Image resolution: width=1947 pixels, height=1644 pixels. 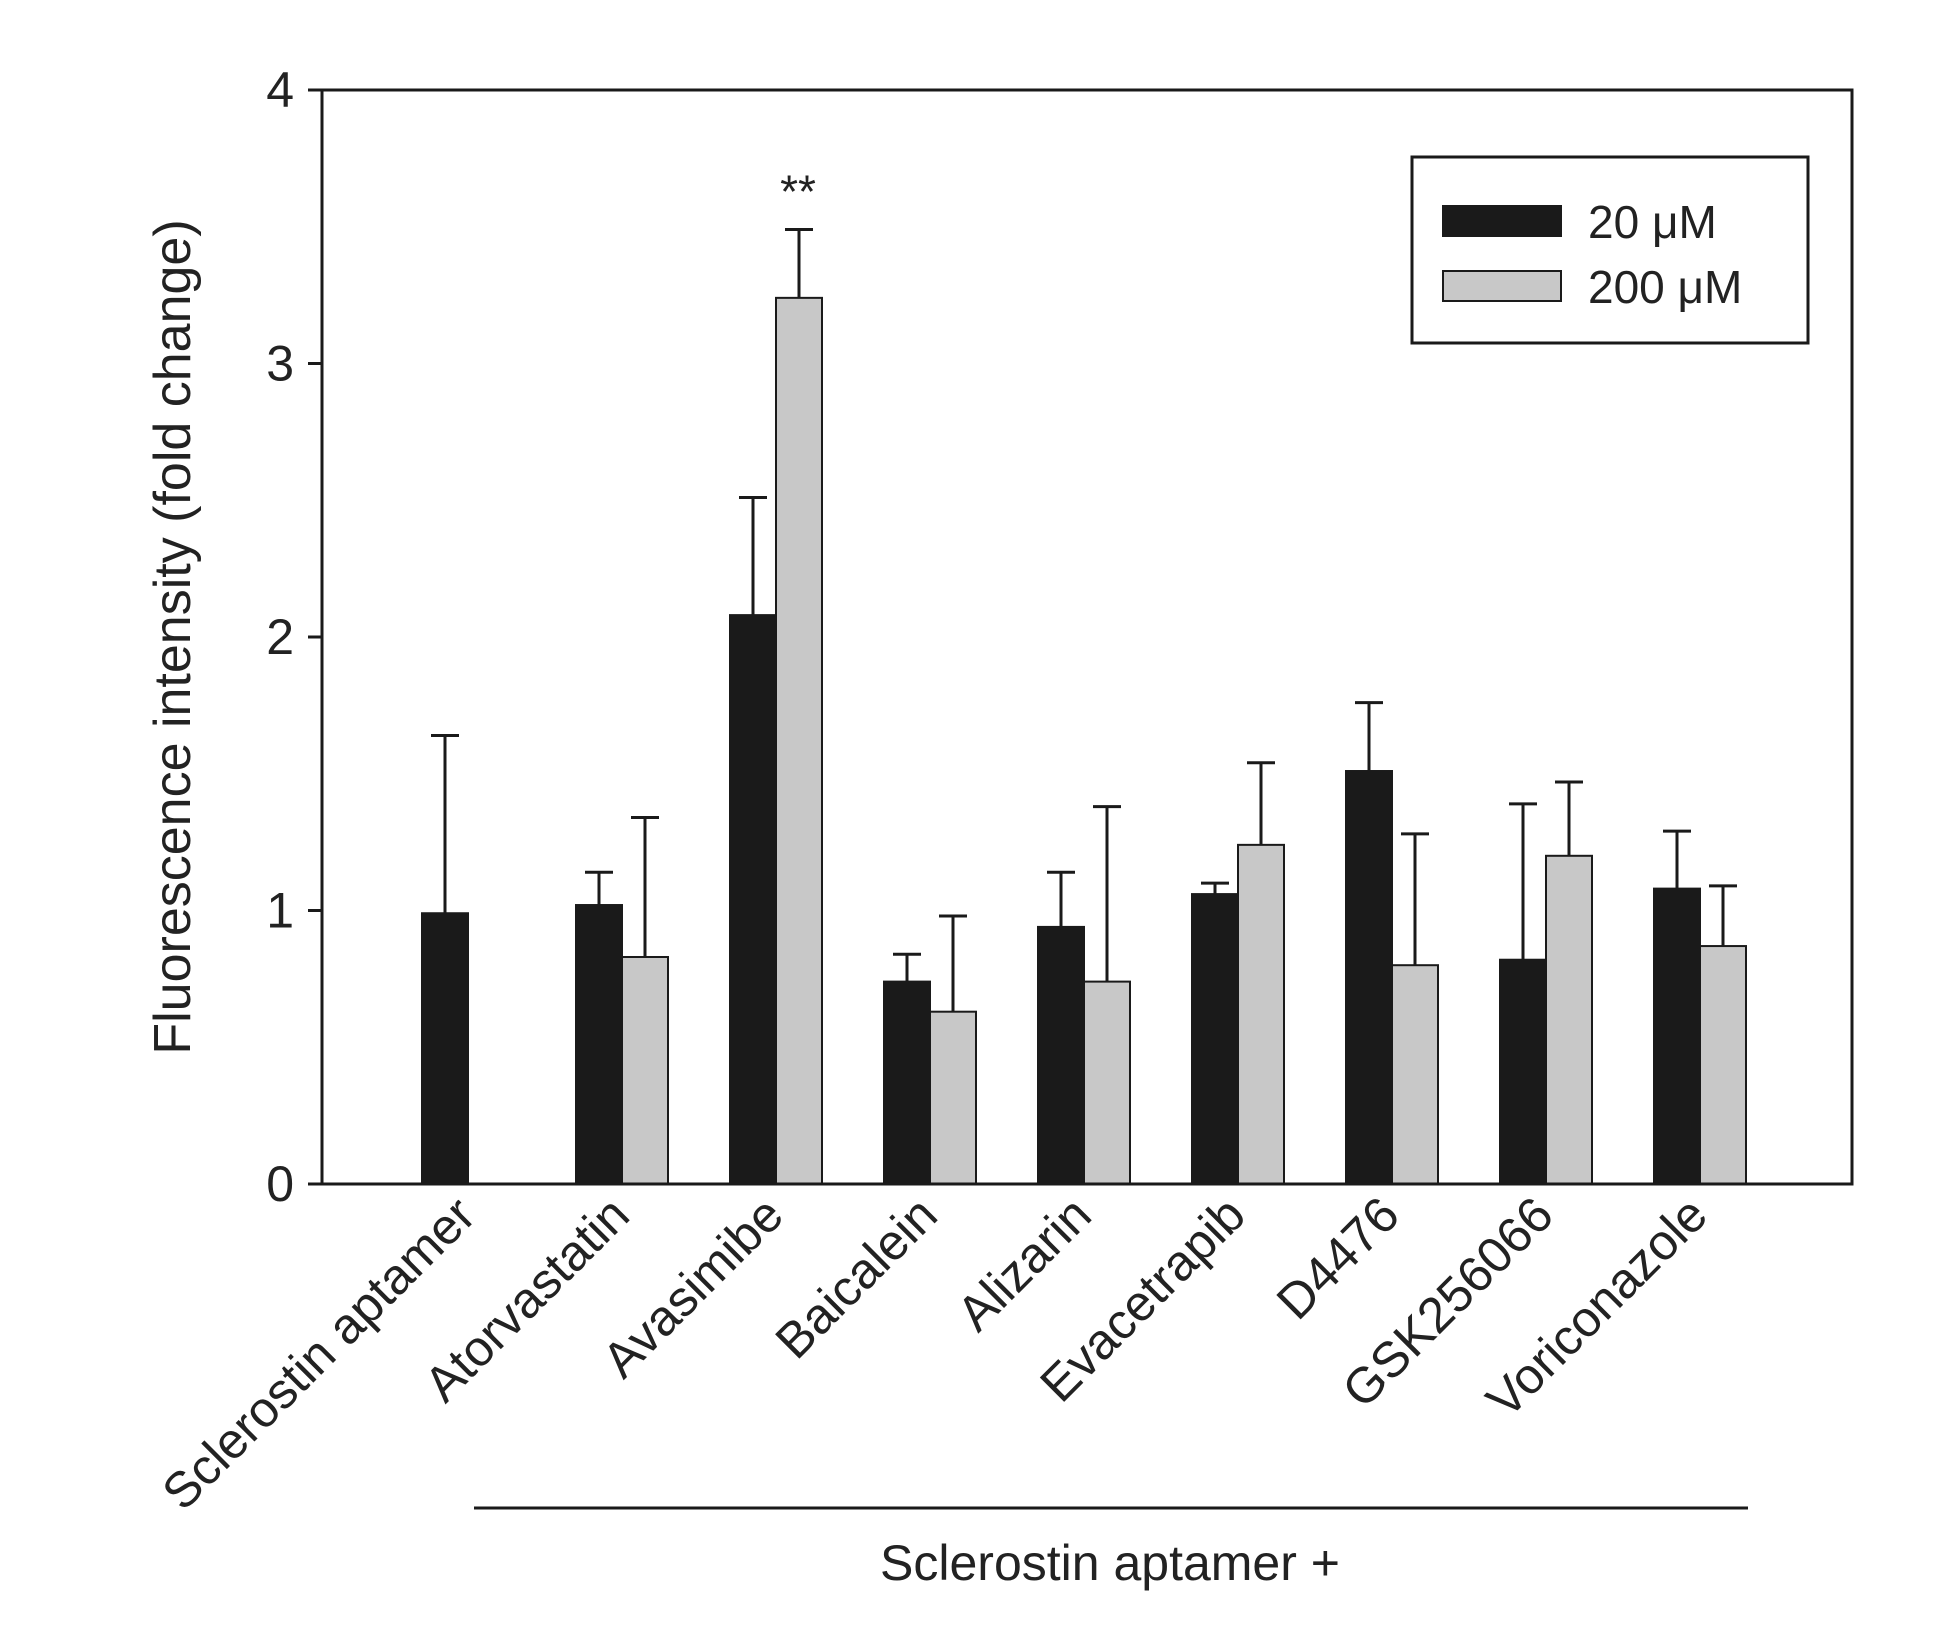 I want to click on legend-label-20um: 20 μM, so click(x=1652, y=222).